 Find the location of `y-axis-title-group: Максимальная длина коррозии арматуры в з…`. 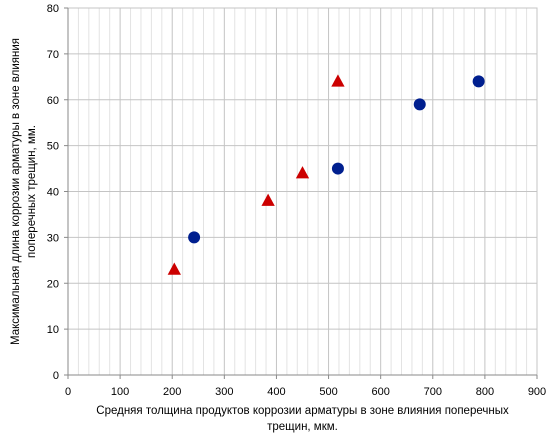

y-axis-title-group: Максимальная длина коррозии арматуры в з… is located at coordinates (24, 191).